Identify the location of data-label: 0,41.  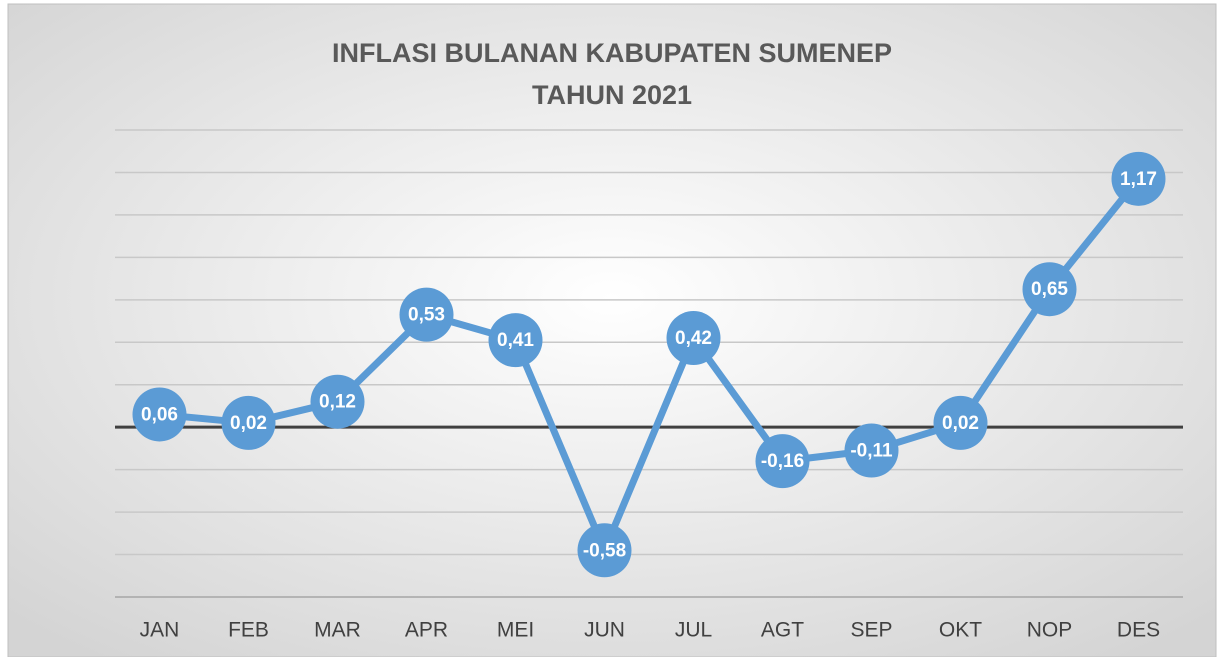
(515, 340).